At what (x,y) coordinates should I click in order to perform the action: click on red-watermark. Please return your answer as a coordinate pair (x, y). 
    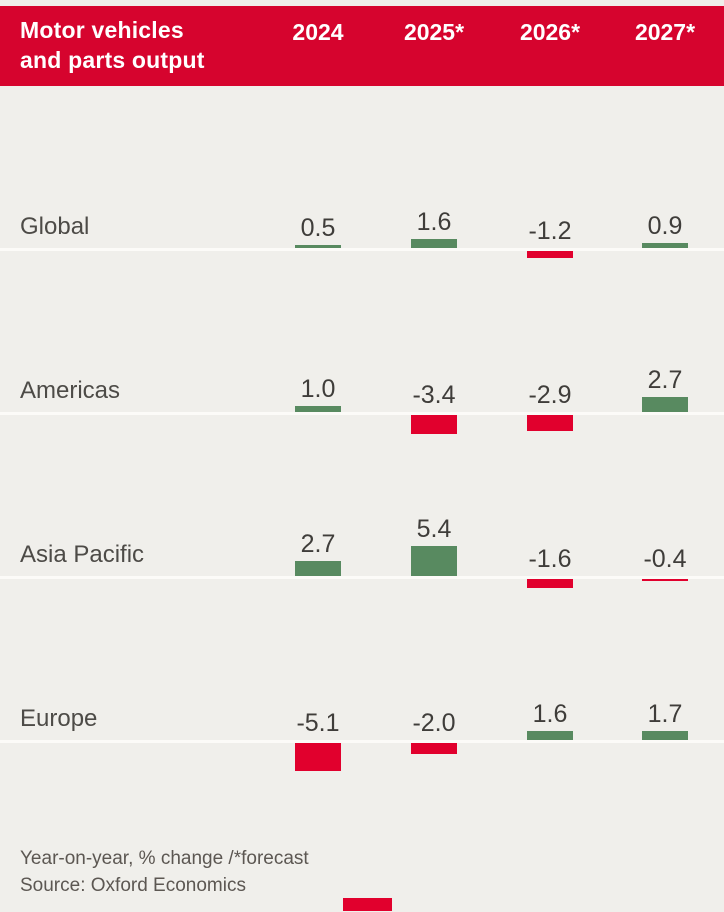
    Looking at the image, I should click on (367, 904).